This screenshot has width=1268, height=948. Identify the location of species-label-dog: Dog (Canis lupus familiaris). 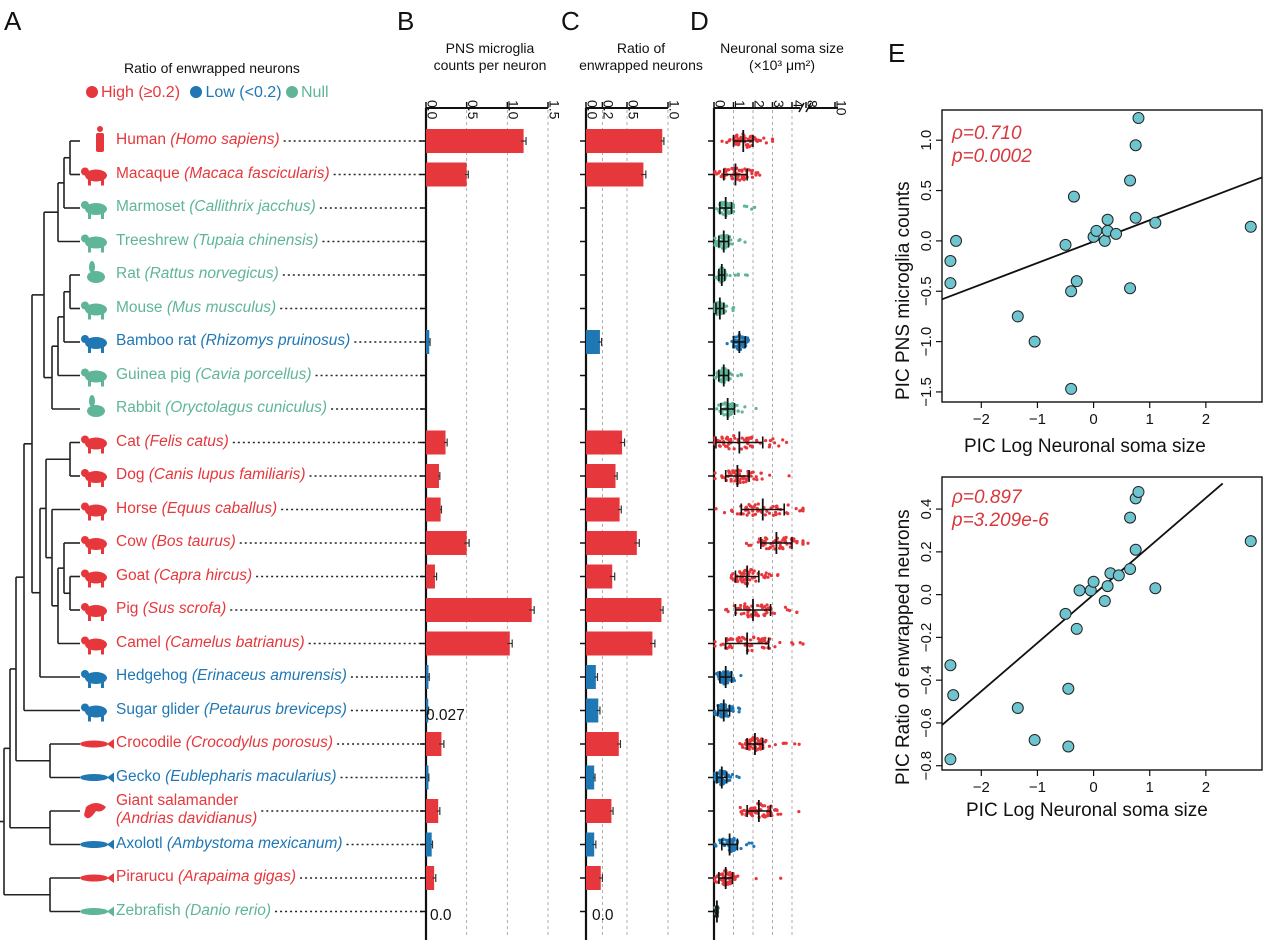
(211, 475).